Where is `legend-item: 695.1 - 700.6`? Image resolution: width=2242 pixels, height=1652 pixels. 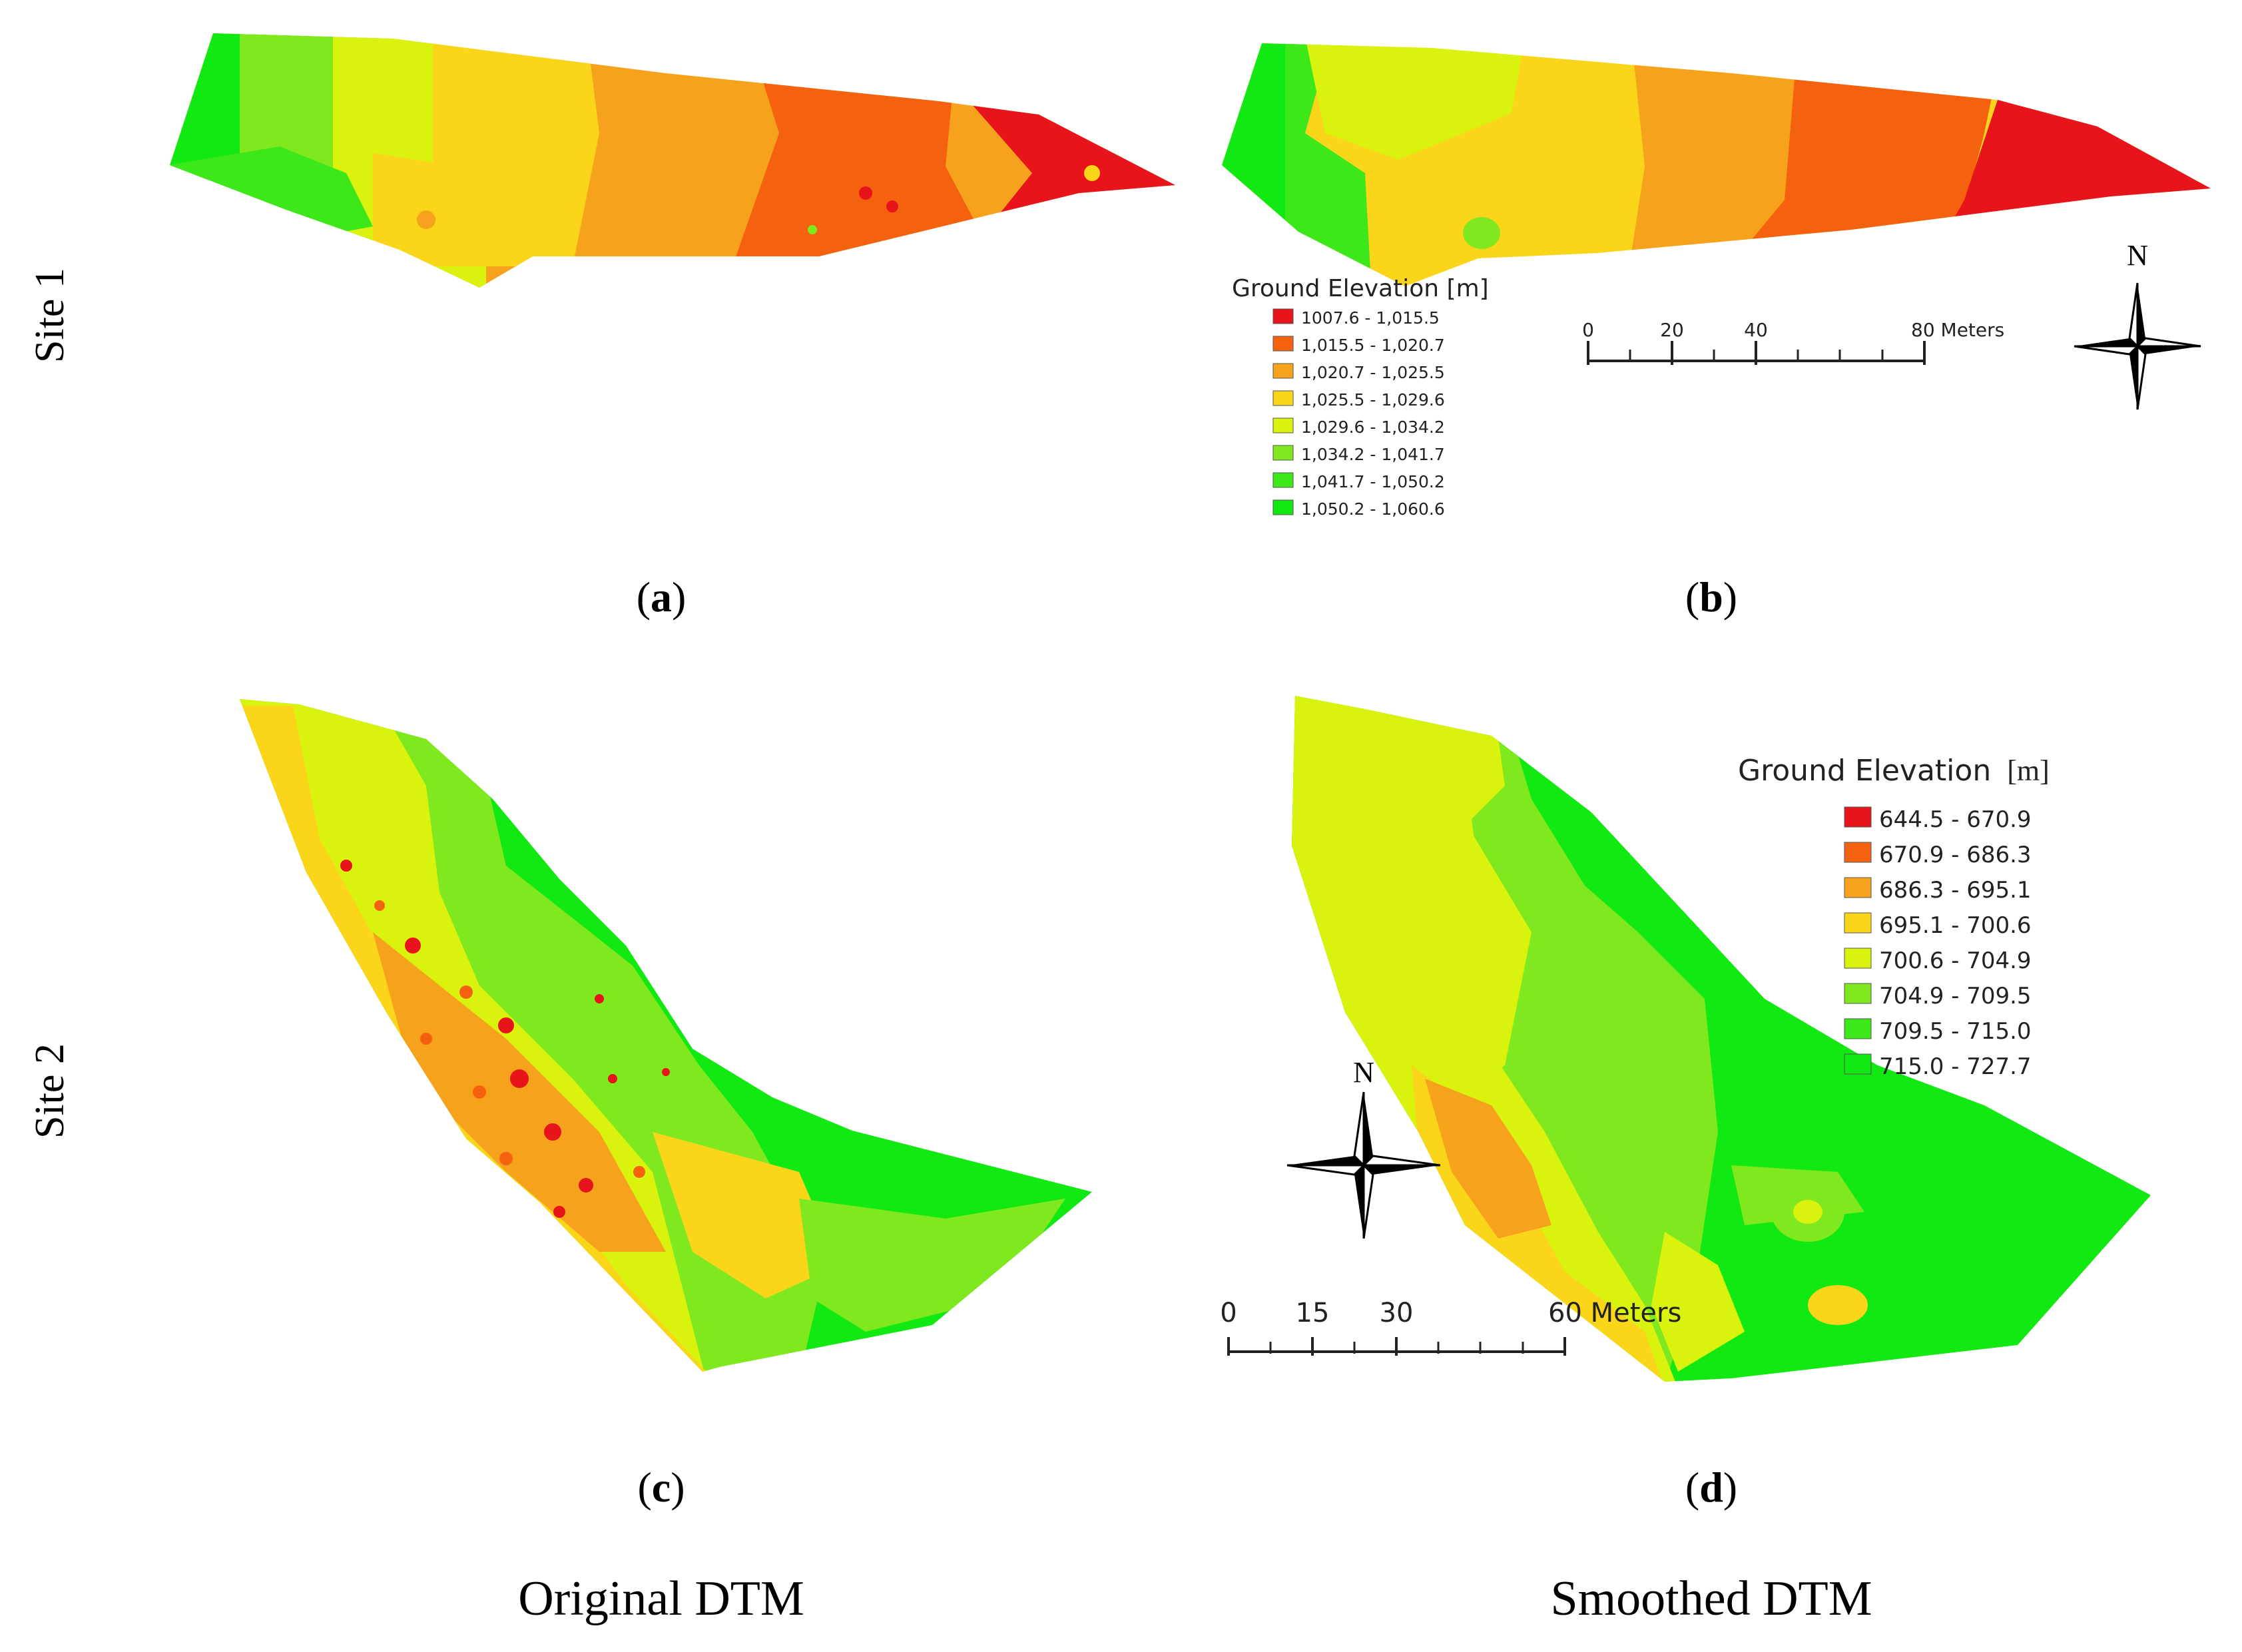 legend-item: 695.1 - 700.6 is located at coordinates (1938, 925).